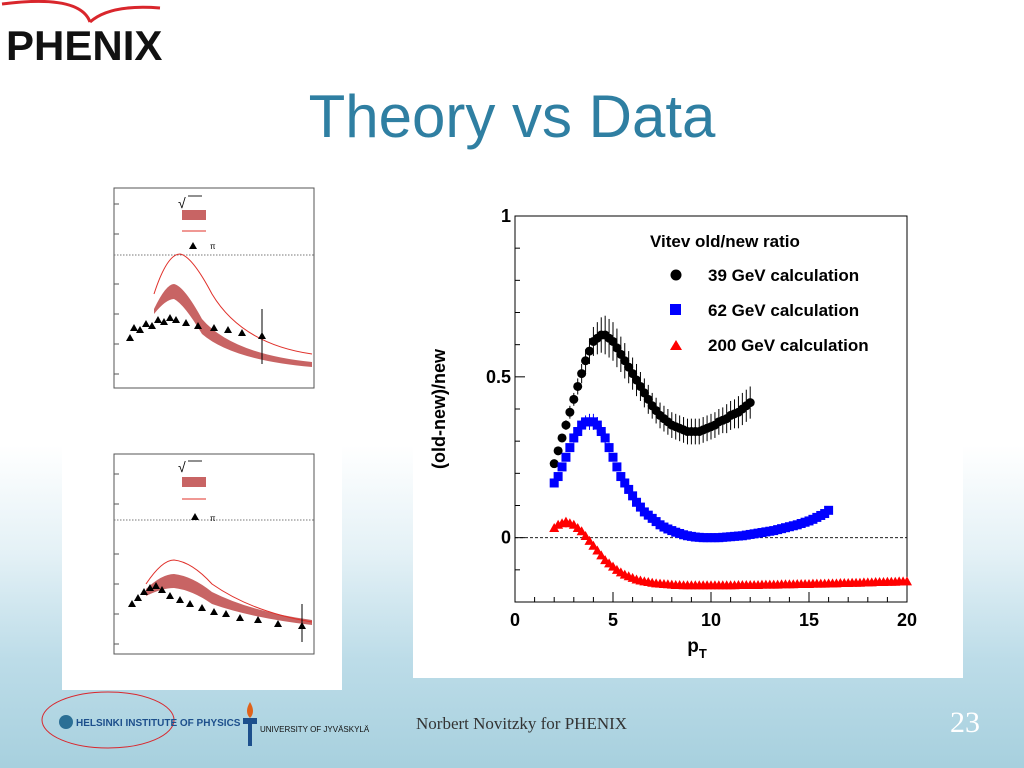 The width and height of the screenshot is (1024, 768). What do you see at coordinates (515, 620) in the screenshot?
I see `x-tick-label: 0` at bounding box center [515, 620].